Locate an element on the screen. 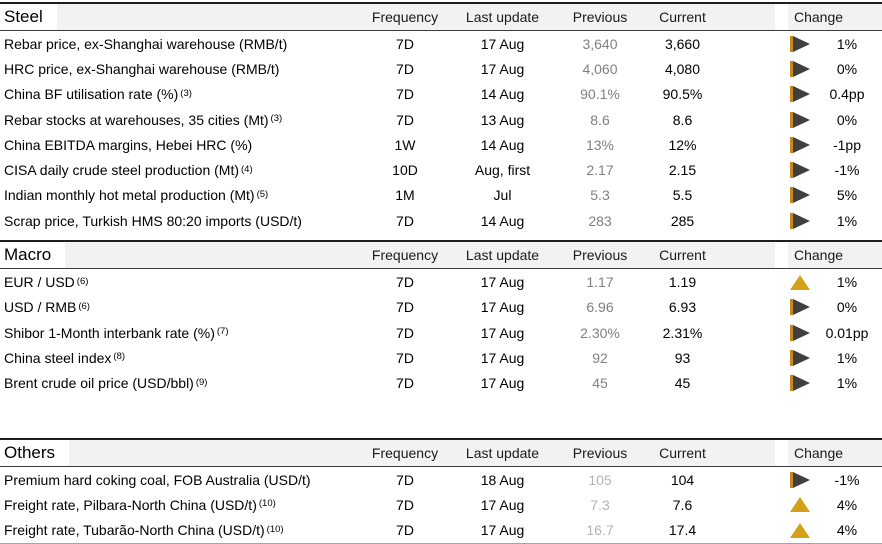 This screenshot has width=882, height=544. current-cell: 93 is located at coordinates (682, 357).